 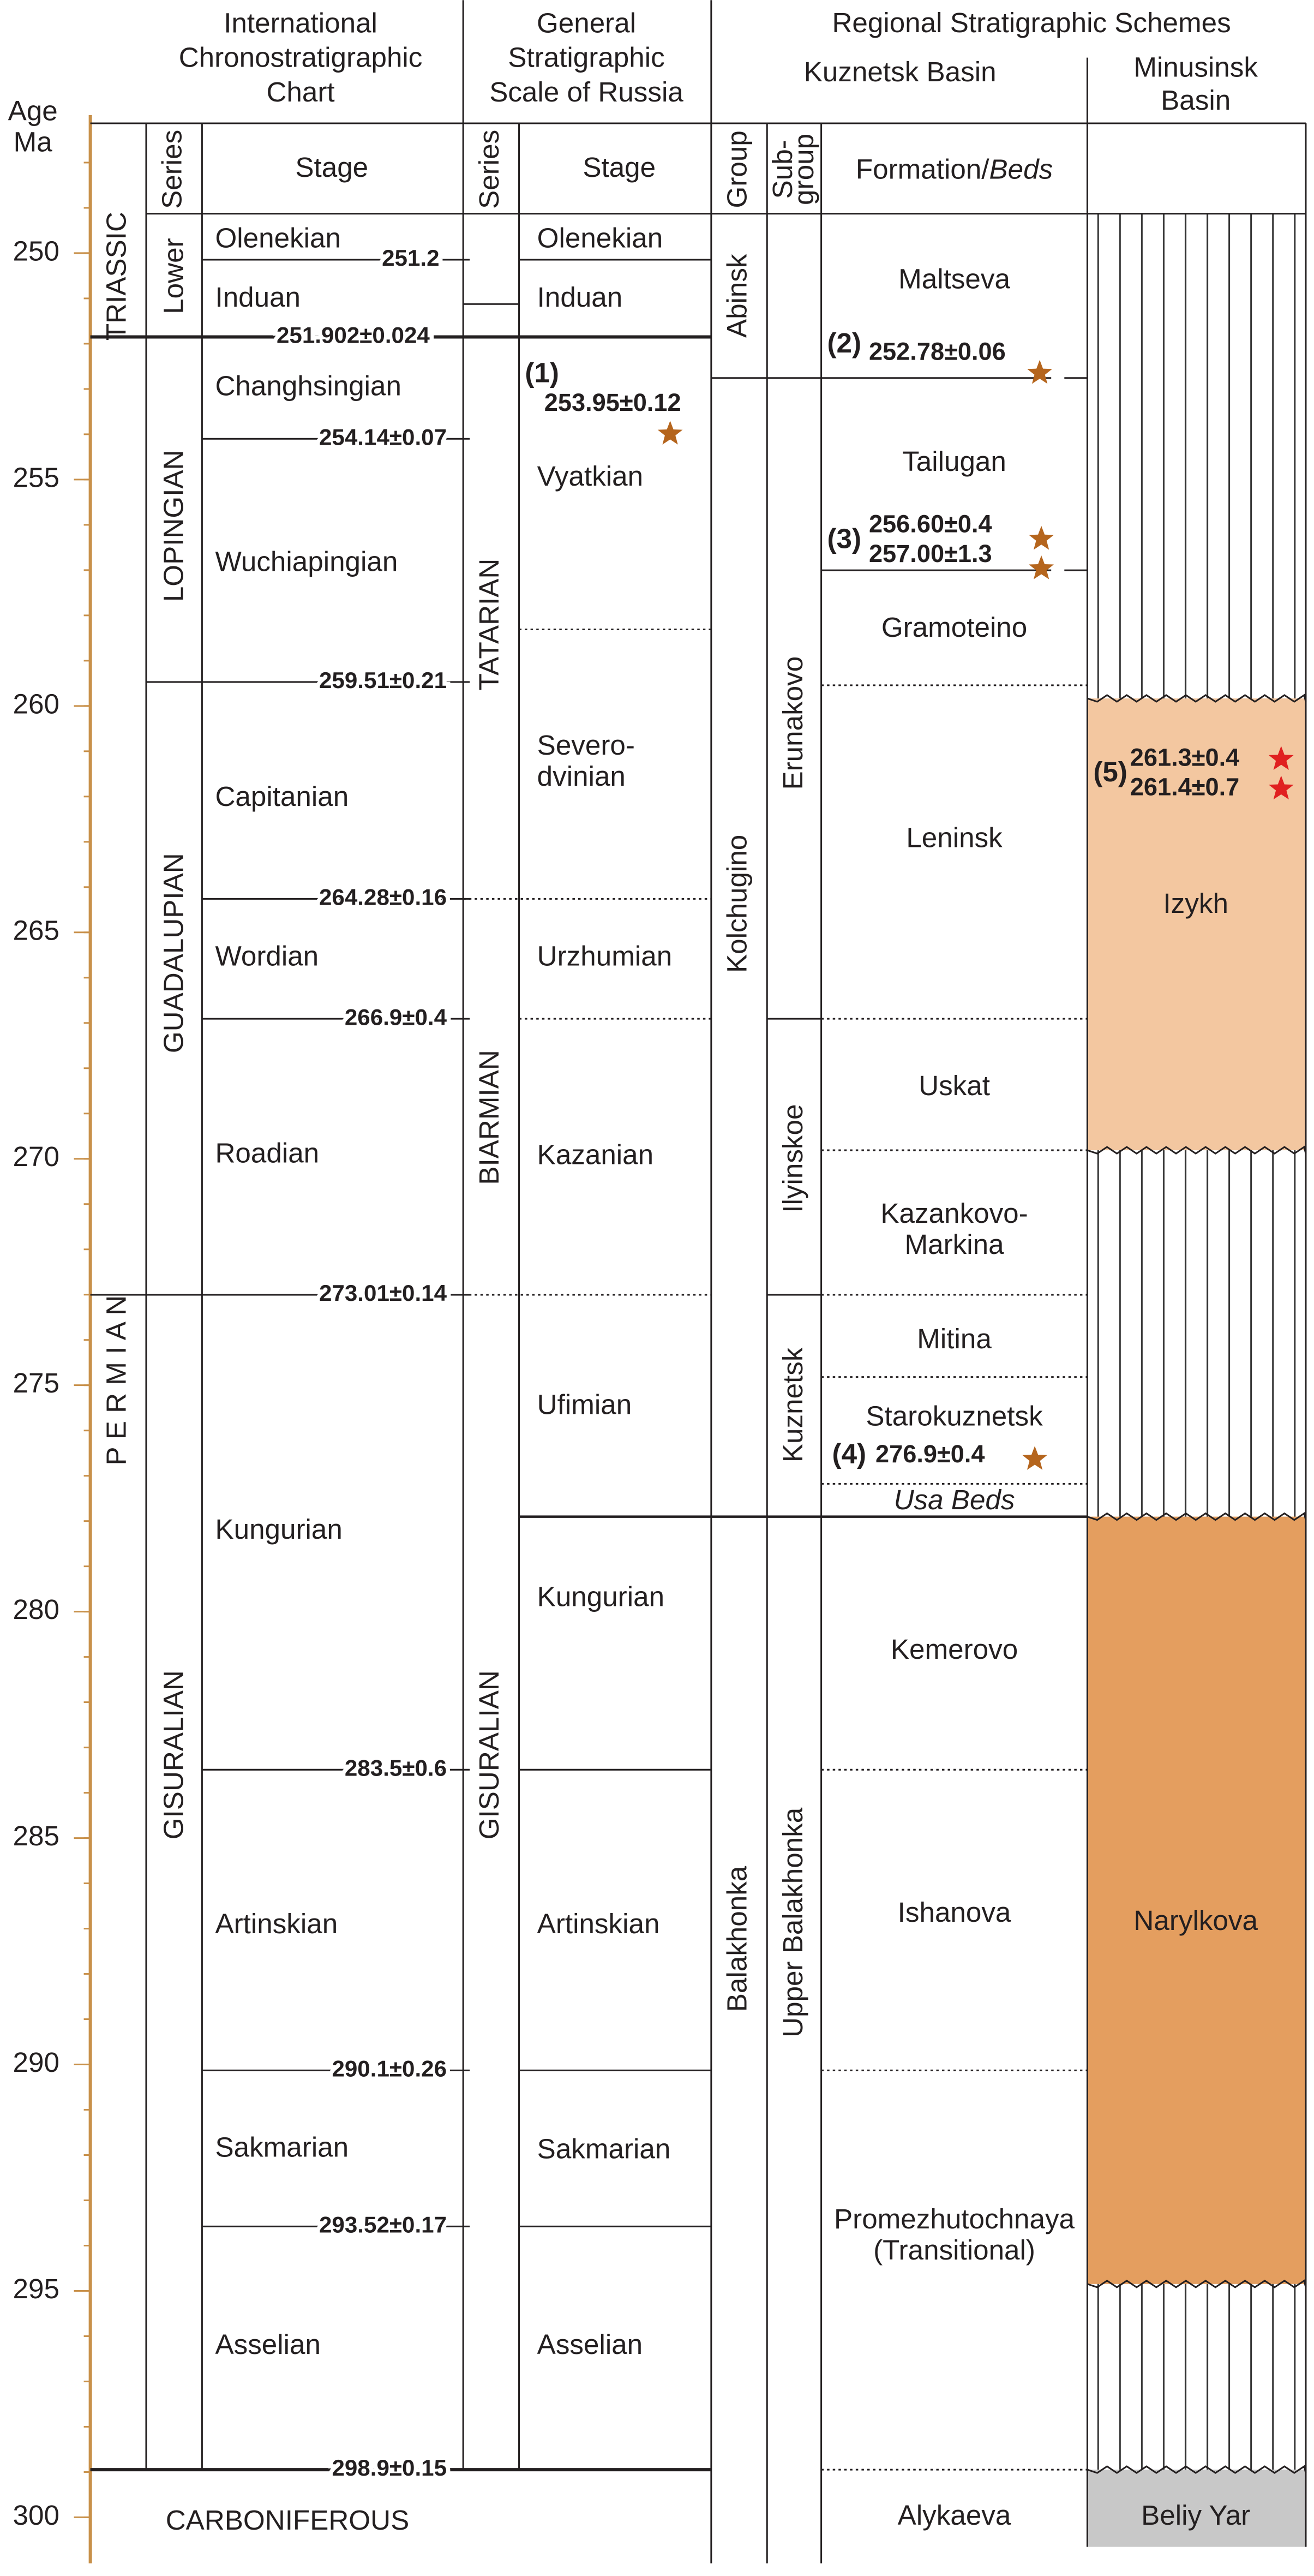 I want to click on label: Promezhutochnaya (Transitional), so click(x=954, y=2234).